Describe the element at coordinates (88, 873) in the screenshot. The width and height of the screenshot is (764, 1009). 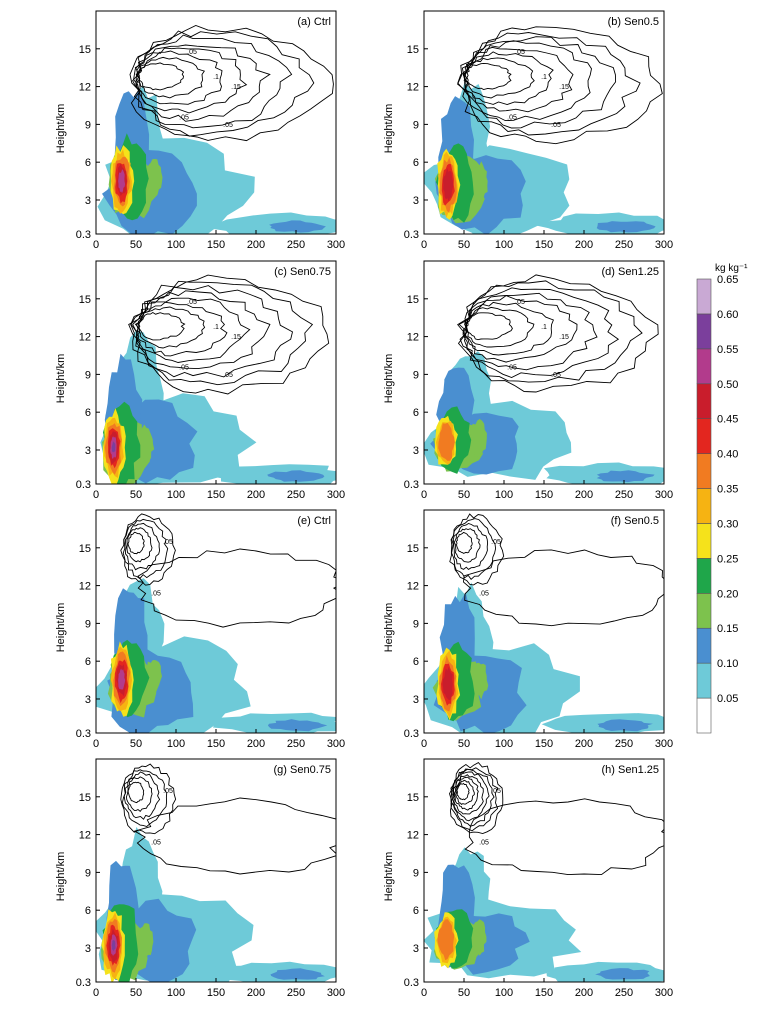
I see `y-tick-label: 9` at that location.